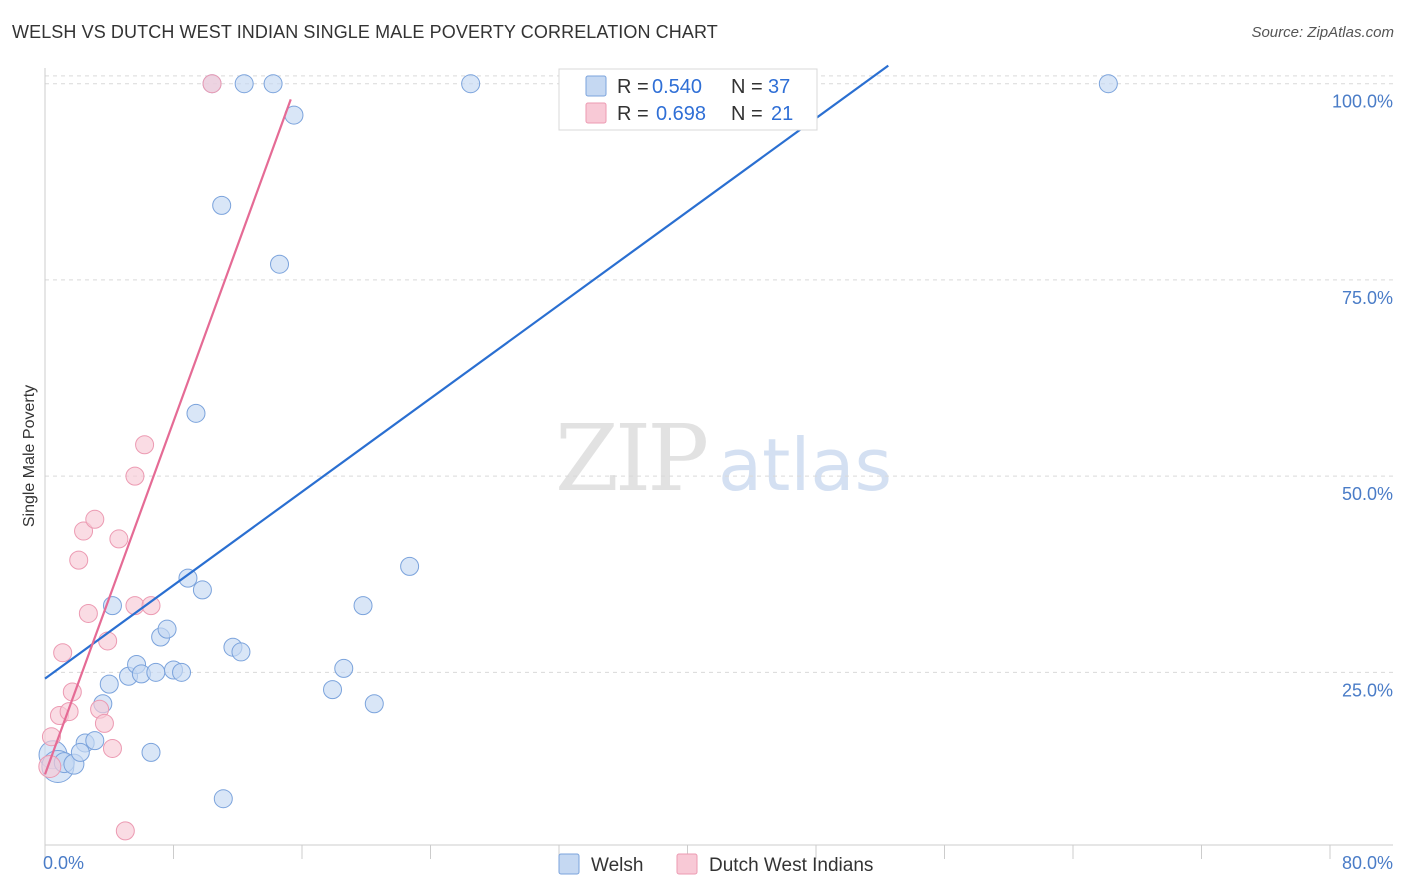  I want to click on legend-dutch-n-label: N =, so click(747, 114).